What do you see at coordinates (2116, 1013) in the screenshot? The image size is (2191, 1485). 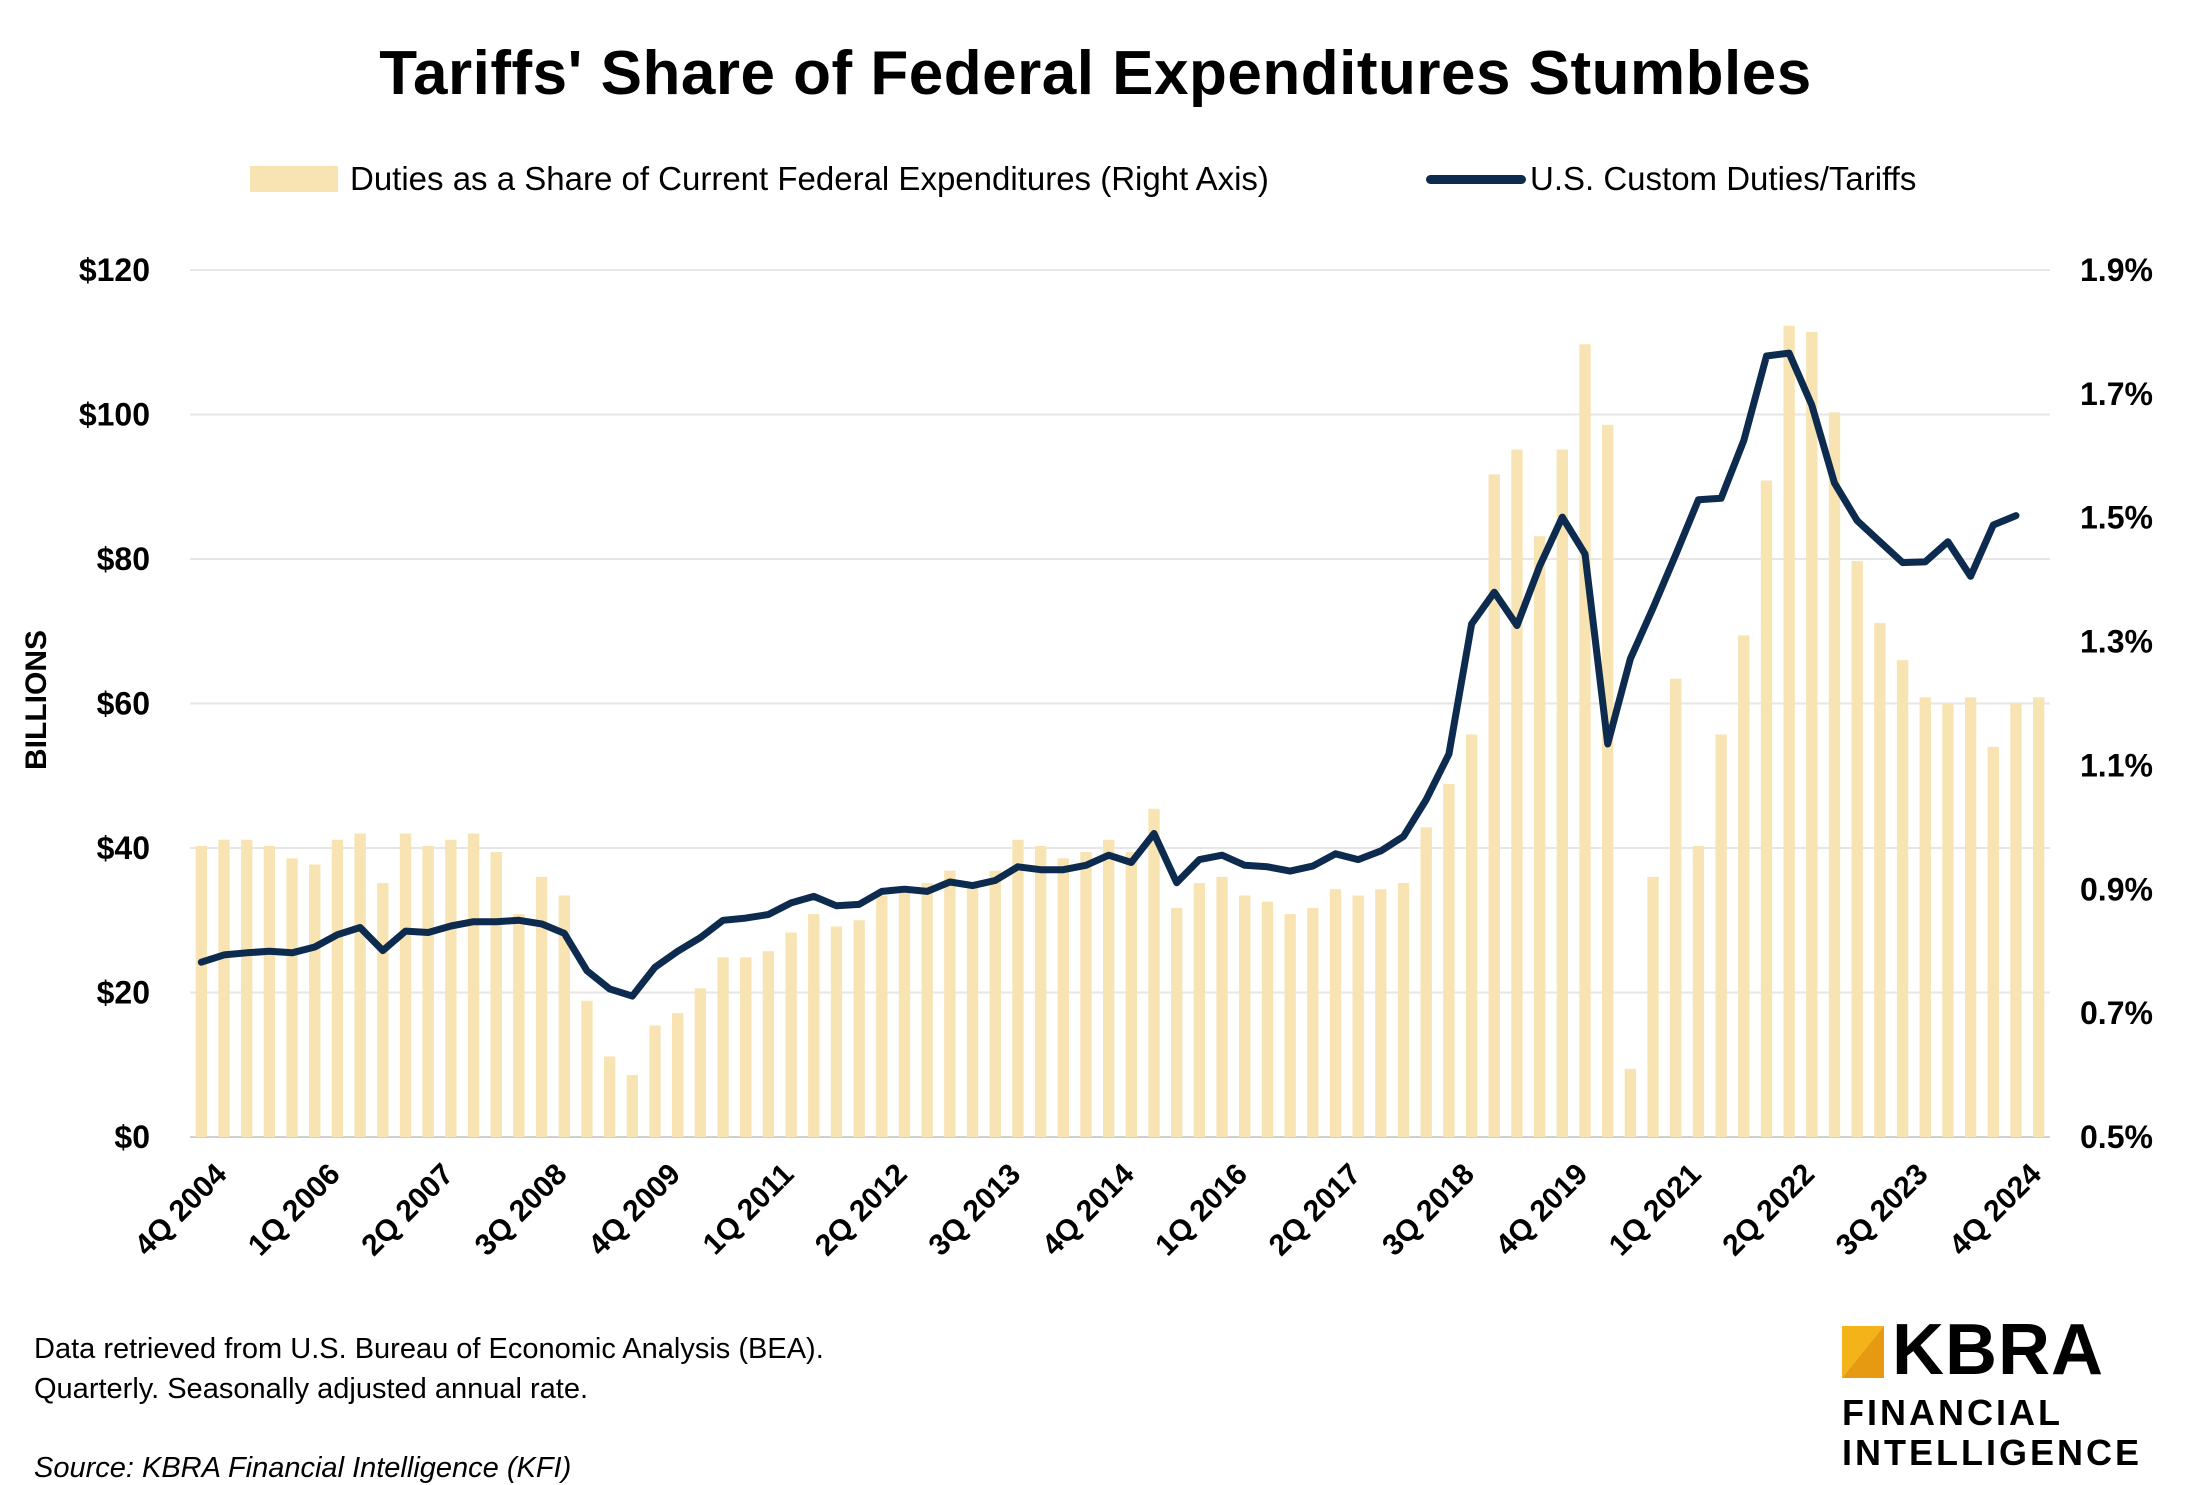 I see `right-axis-tick-label: 0.7%` at bounding box center [2116, 1013].